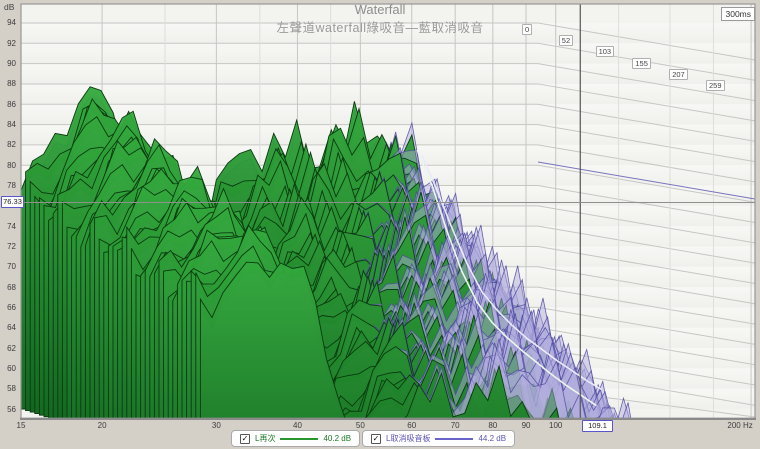 This screenshot has width=760, height=449. I want to click on legend-item-green: ✓ L再次 40.2 dB, so click(296, 438).